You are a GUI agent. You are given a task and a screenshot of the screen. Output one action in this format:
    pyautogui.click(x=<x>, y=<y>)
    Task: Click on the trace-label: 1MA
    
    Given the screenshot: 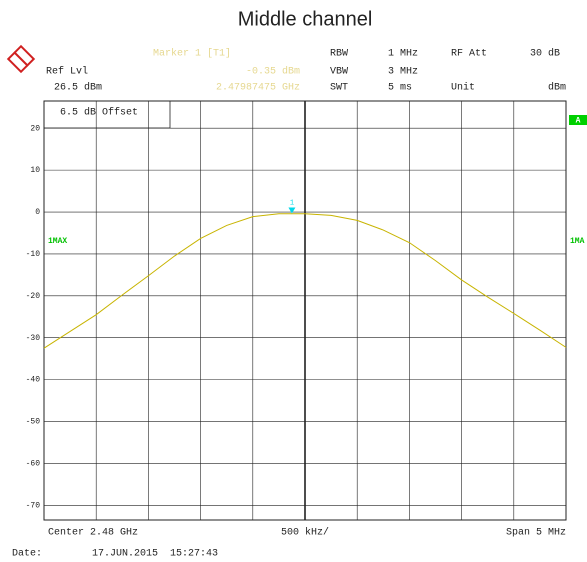 What is the action you would take?
    pyautogui.click(x=577, y=241)
    